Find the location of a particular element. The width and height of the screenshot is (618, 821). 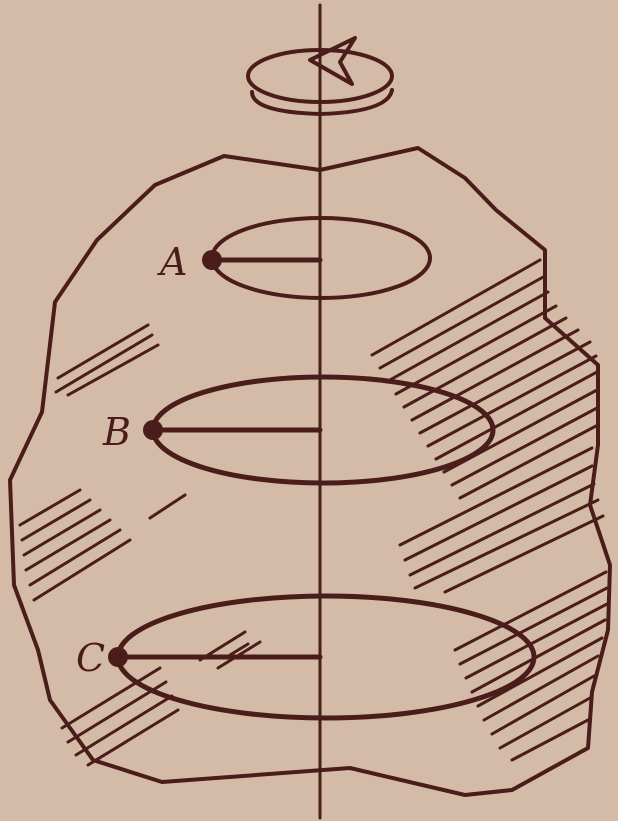

point-a-marker is located at coordinates (212, 260).